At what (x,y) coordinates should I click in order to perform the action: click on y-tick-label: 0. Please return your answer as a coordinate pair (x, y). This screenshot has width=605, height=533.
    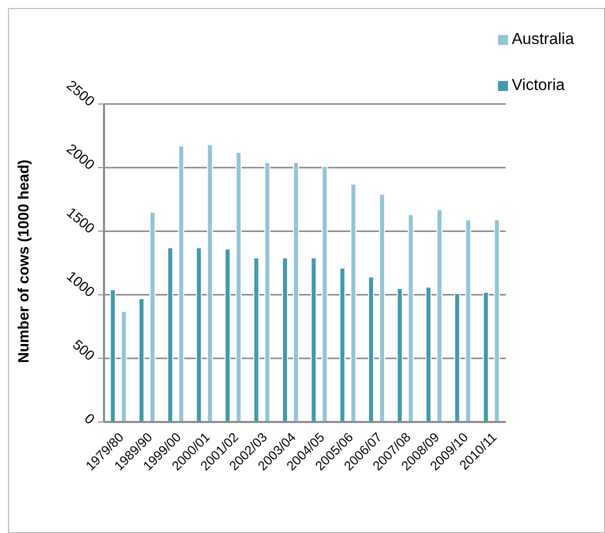
    Looking at the image, I should click on (90, 419).